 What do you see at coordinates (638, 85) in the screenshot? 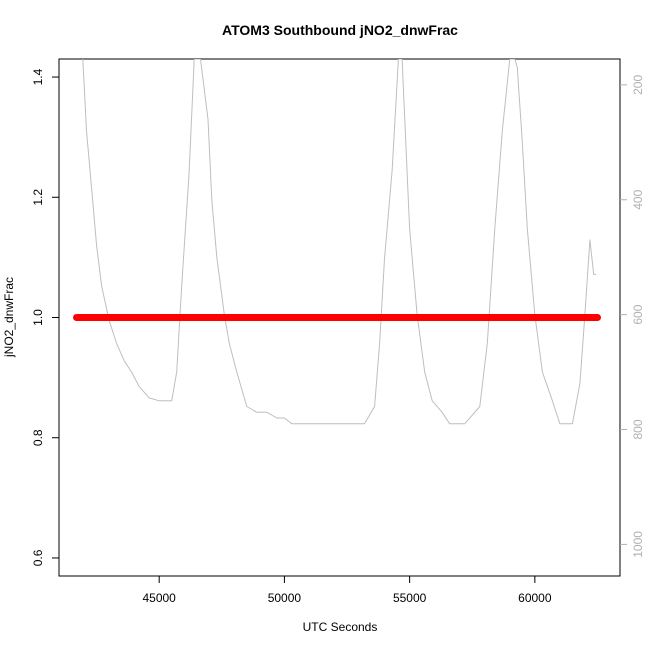
I see `y2-tick-label: 200` at bounding box center [638, 85].